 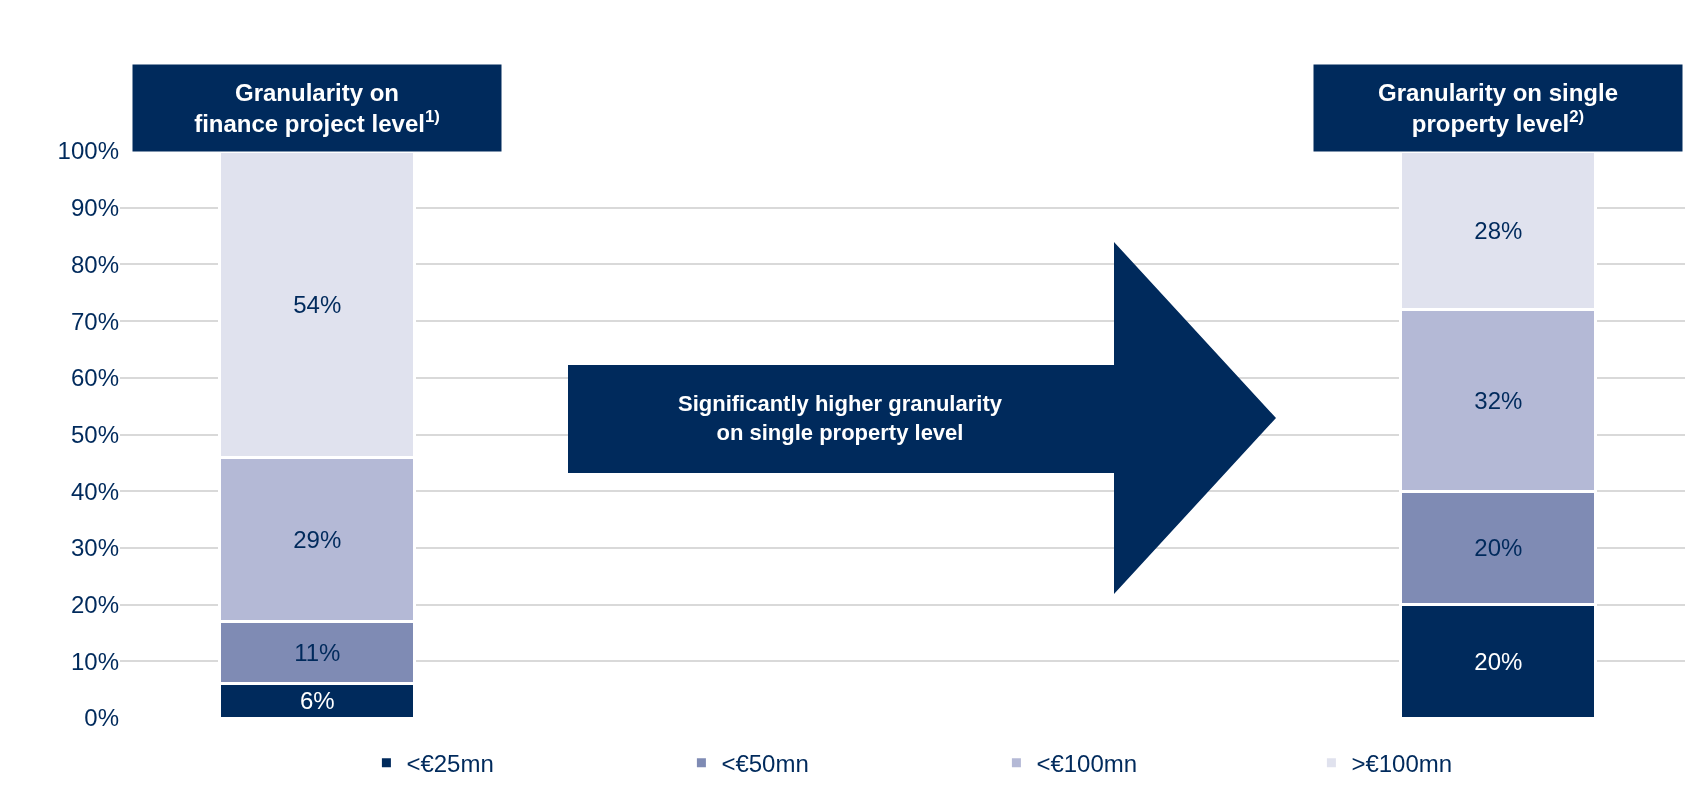 What do you see at coordinates (94, 434) in the screenshot?
I see `y-tick-label: 50%` at bounding box center [94, 434].